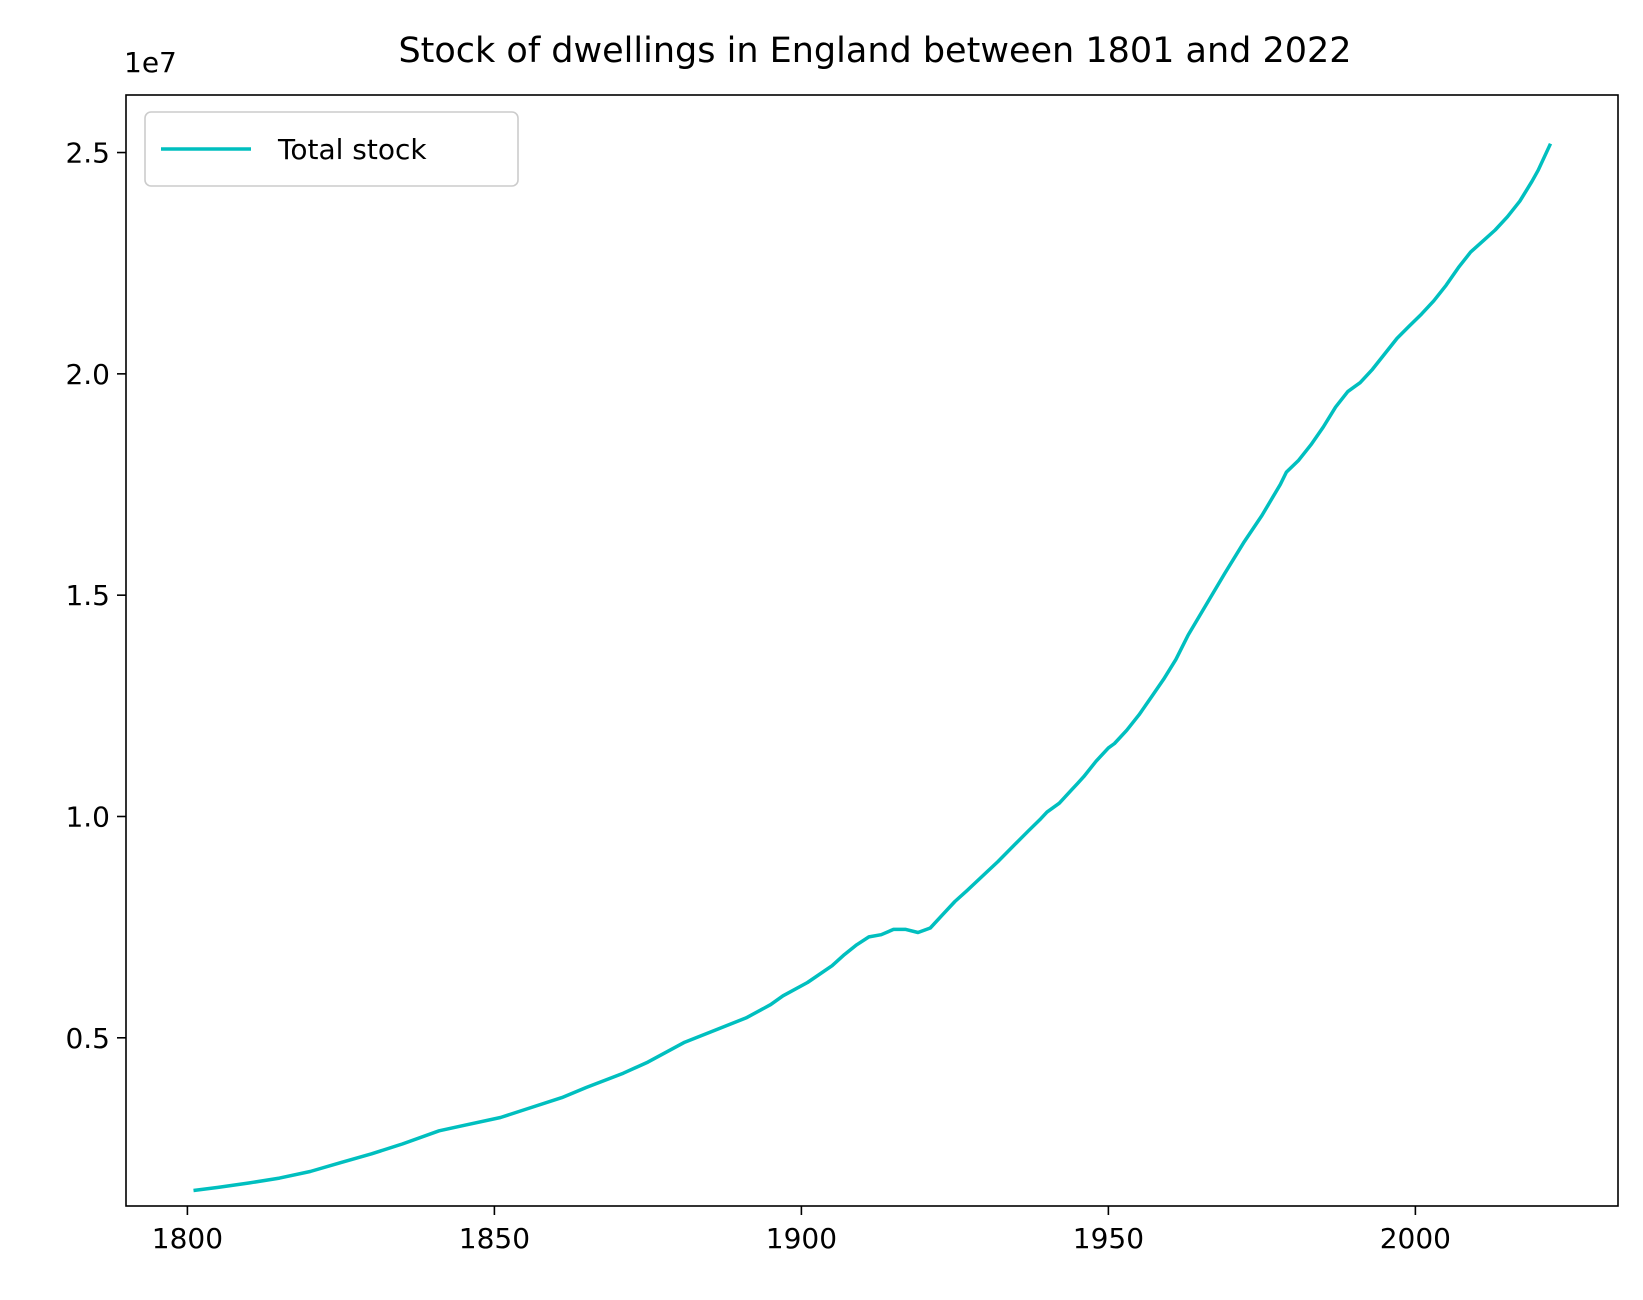 This screenshot has width=1643, height=1300. I want to click on x-tick-label: 2000, so click(1415, 1238).